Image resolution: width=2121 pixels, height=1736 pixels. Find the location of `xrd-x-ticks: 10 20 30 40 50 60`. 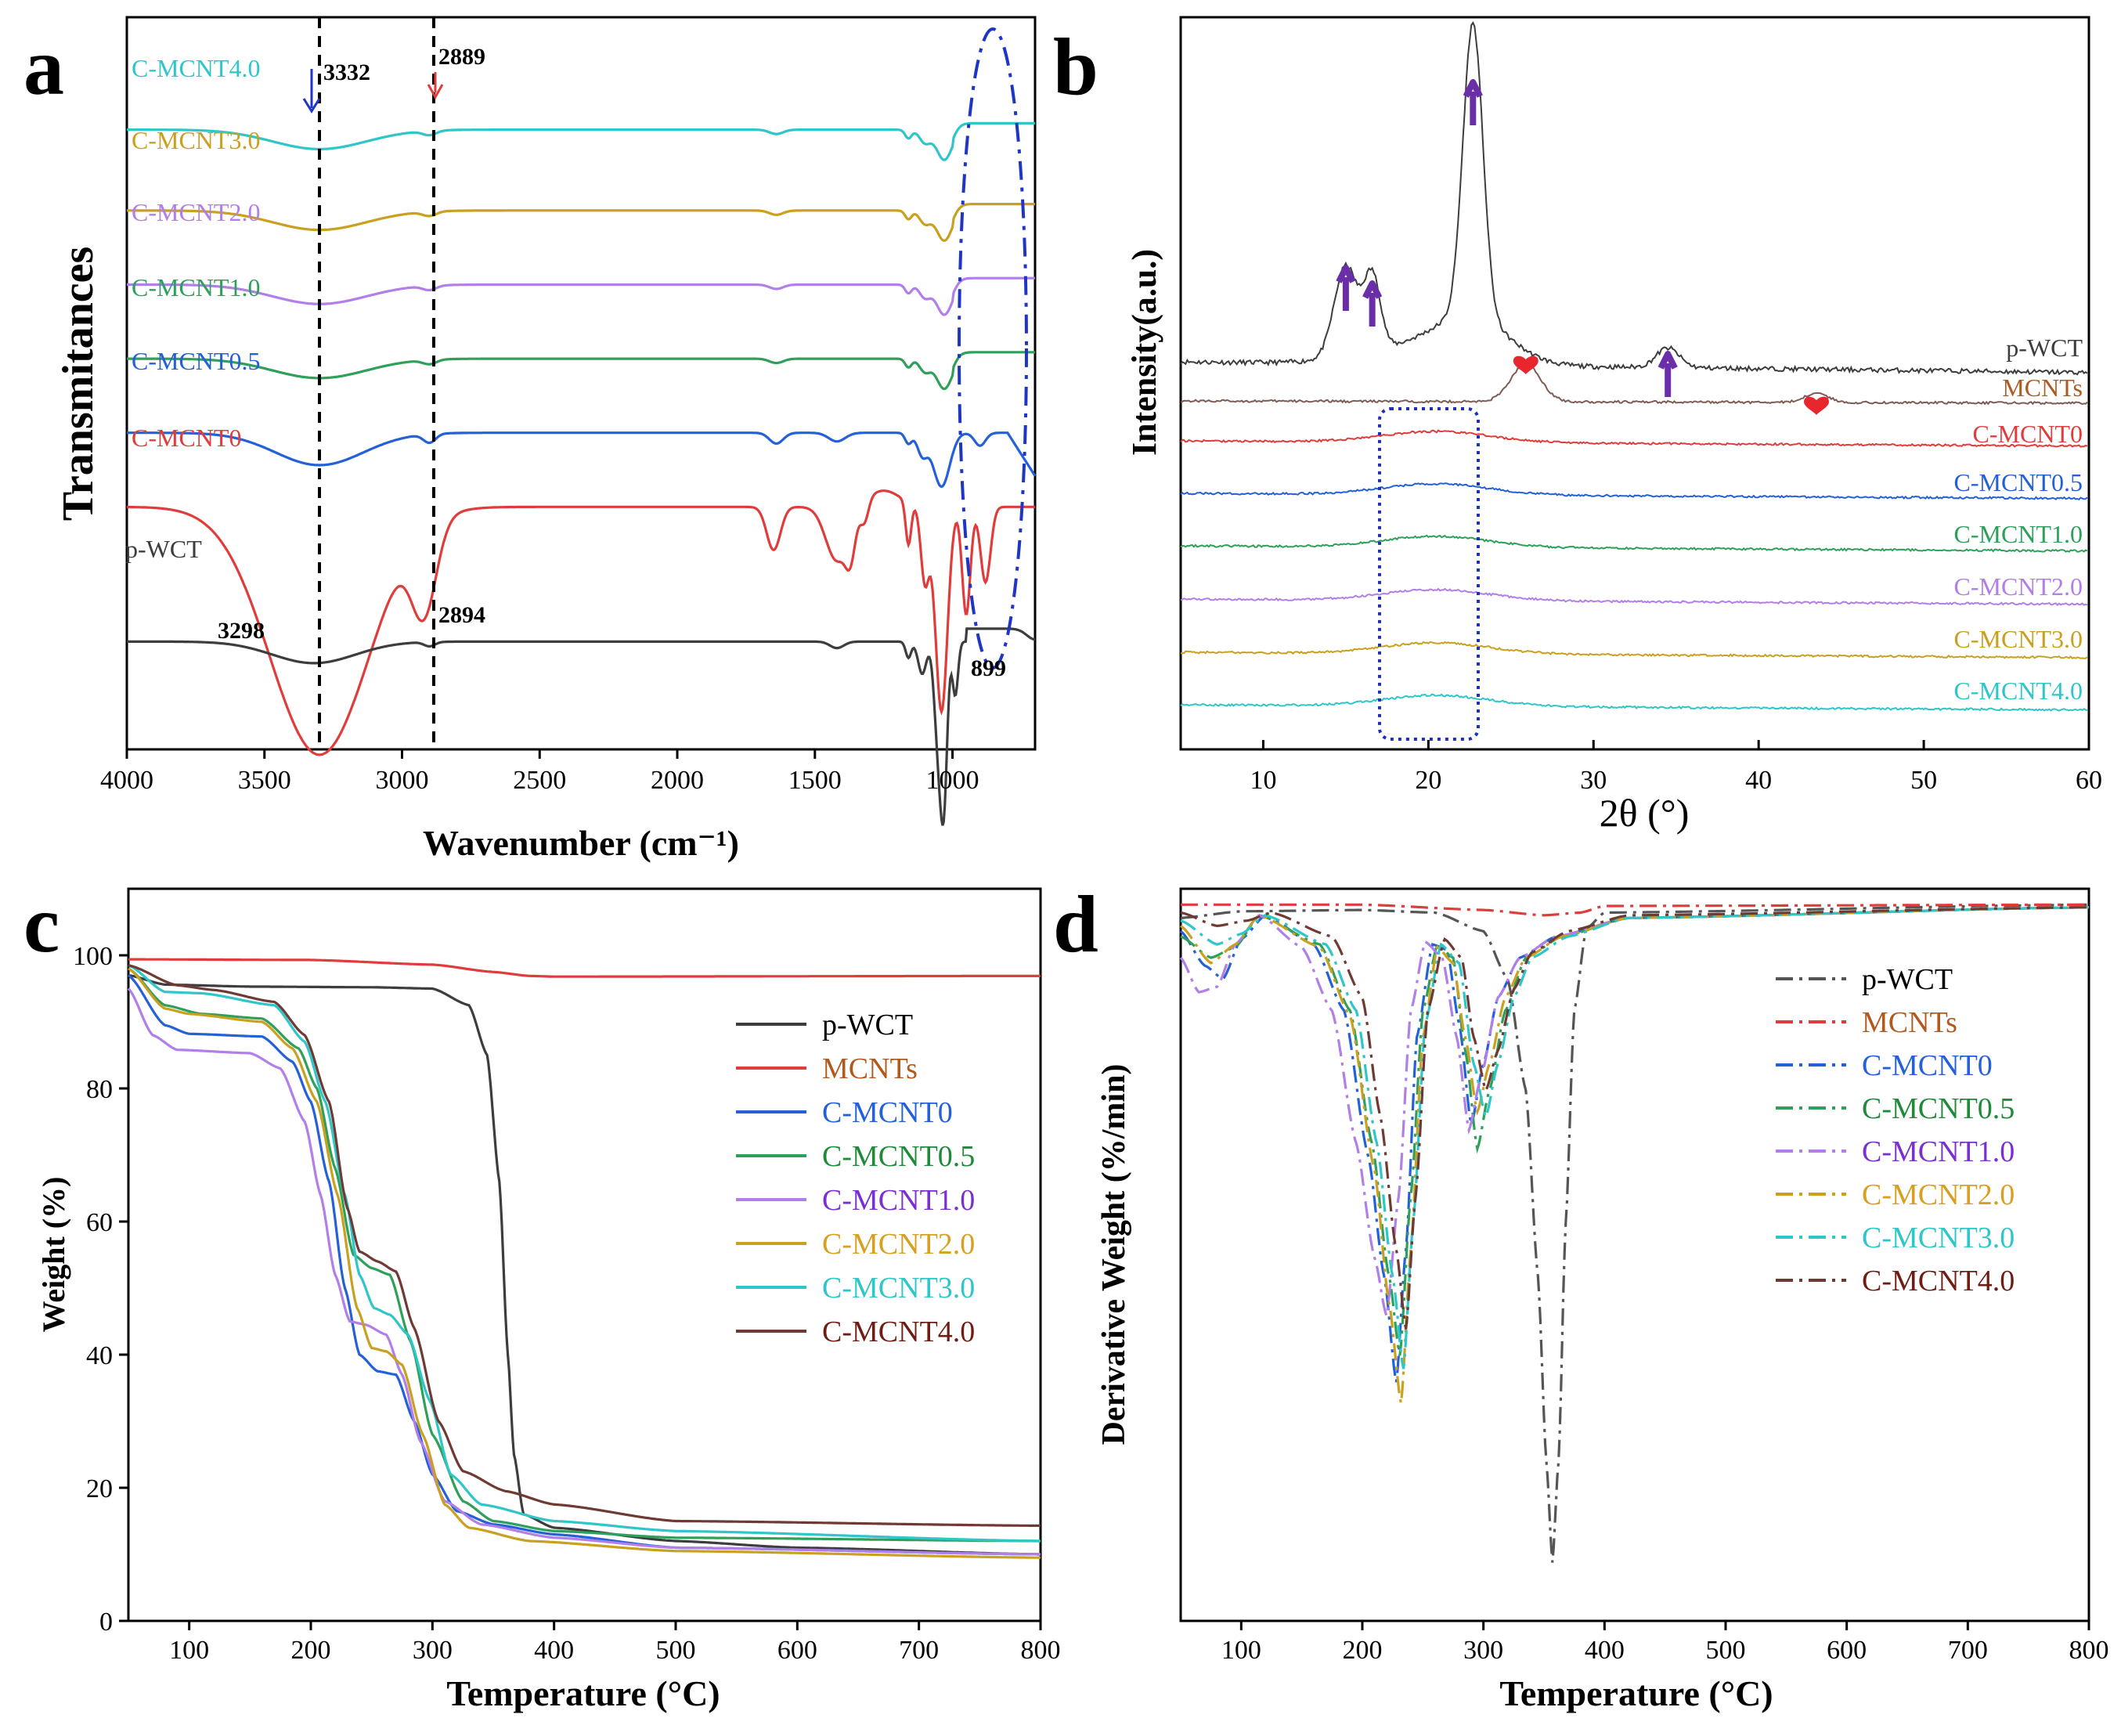

xrd-x-ticks: 10 20 30 40 50 60 is located at coordinates (1676, 767).